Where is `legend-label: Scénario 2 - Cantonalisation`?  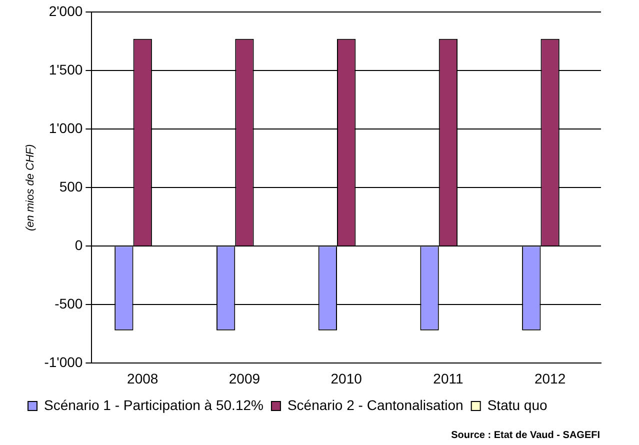
legend-label: Scénario 2 - Cantonalisation is located at coordinates (375, 404).